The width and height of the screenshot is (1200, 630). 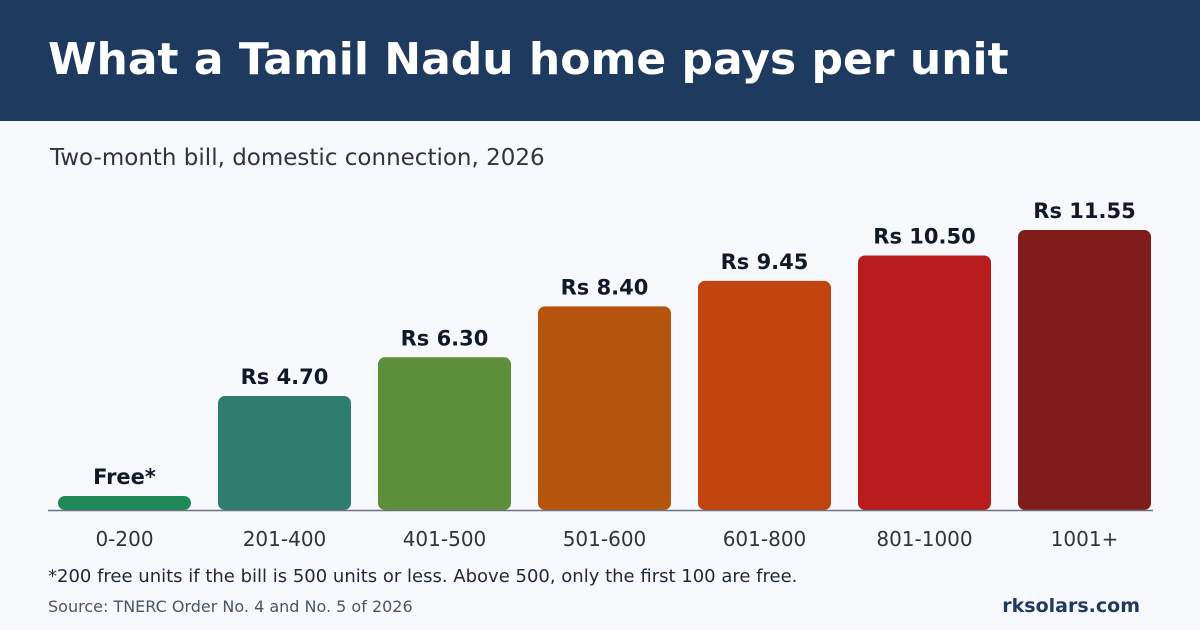 I want to click on data-label-801-1000: Rs 10.50, so click(x=924, y=236).